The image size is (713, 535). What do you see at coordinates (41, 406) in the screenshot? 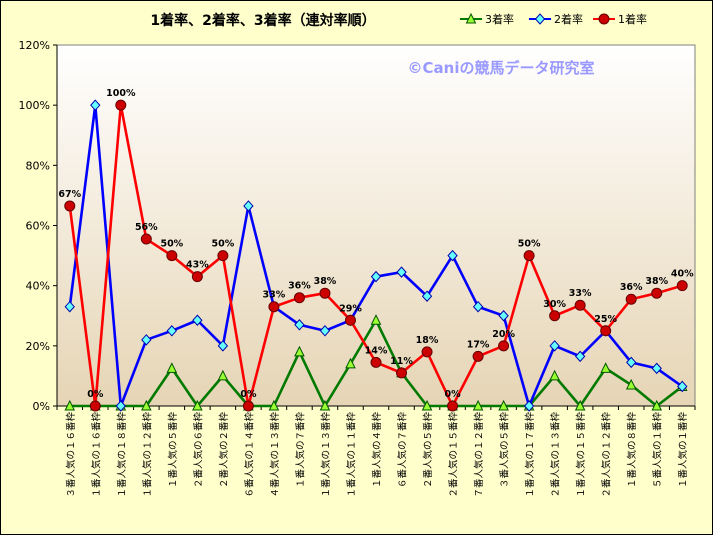
I see `y-tick-label: 0%` at bounding box center [41, 406].